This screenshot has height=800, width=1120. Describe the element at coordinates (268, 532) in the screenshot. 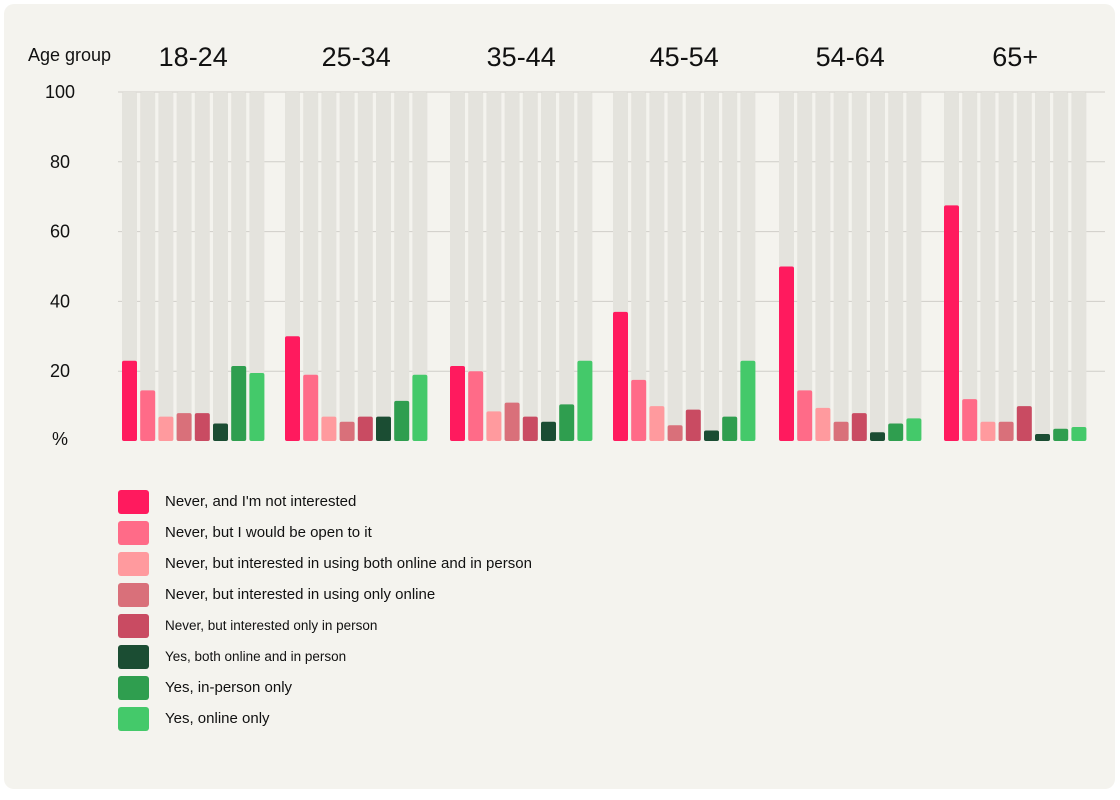

I see `legend-label: Never, but I would be open to it` at that location.